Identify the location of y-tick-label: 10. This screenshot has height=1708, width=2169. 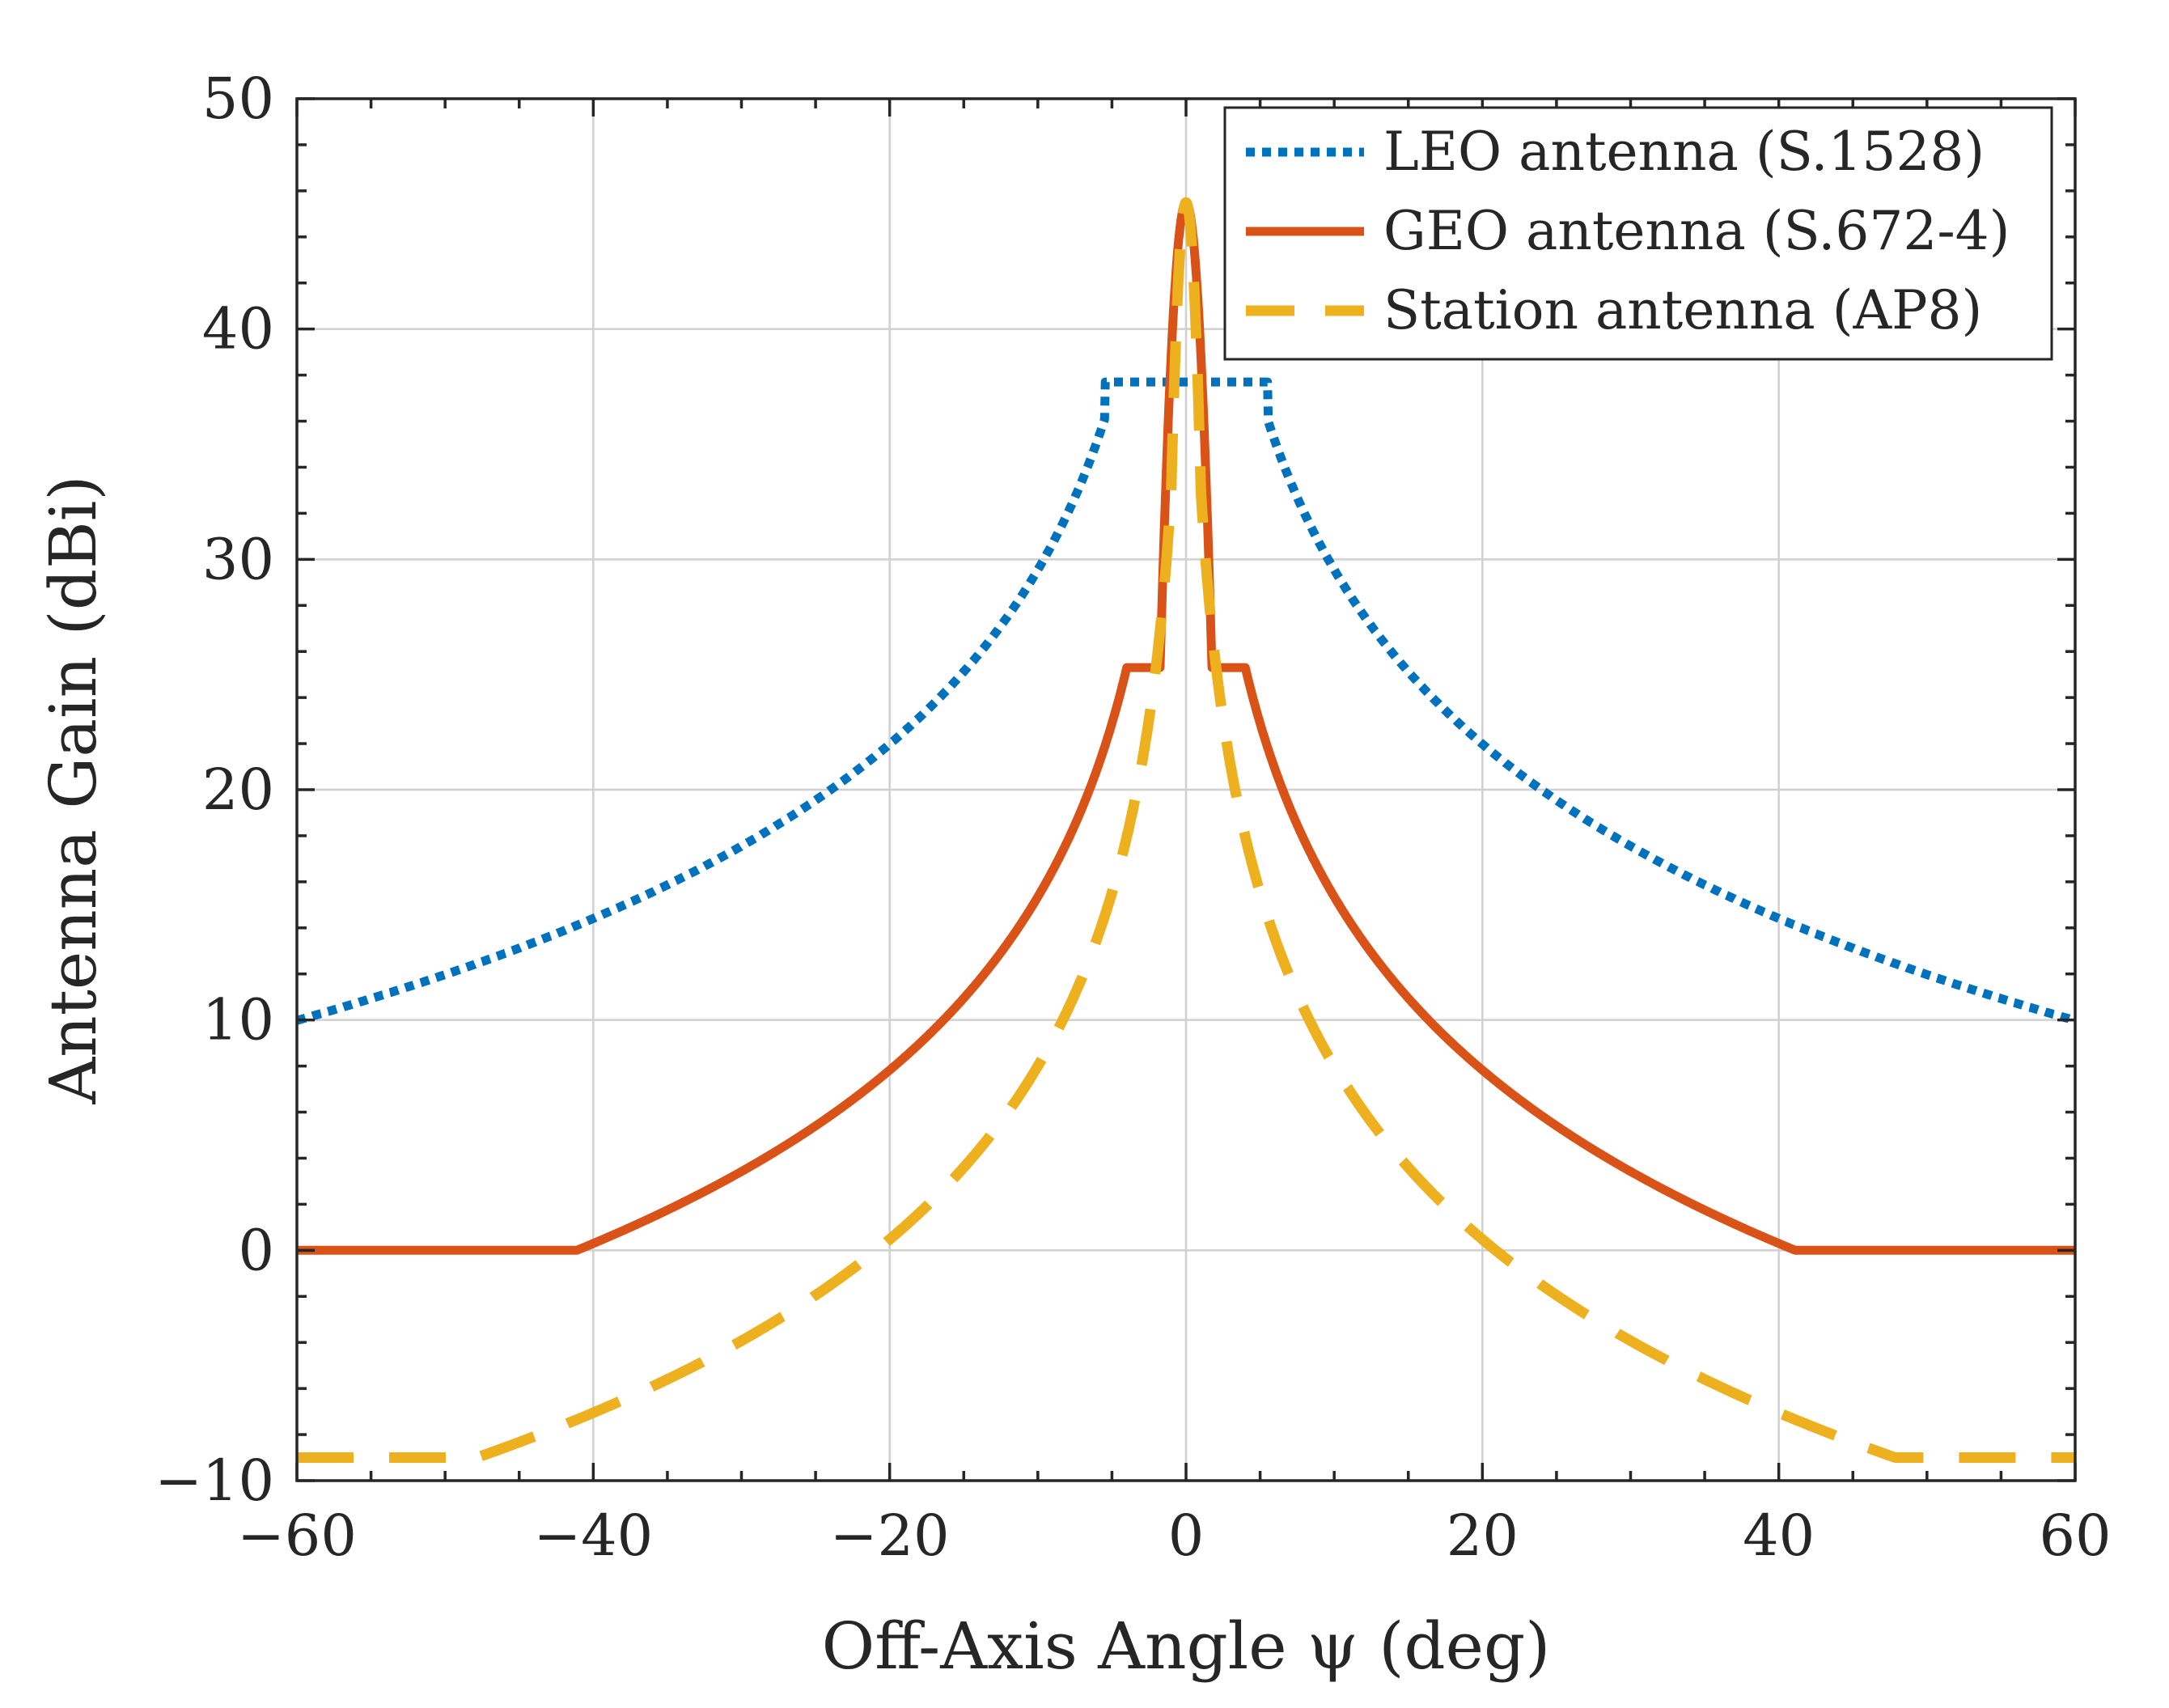
(238, 1020).